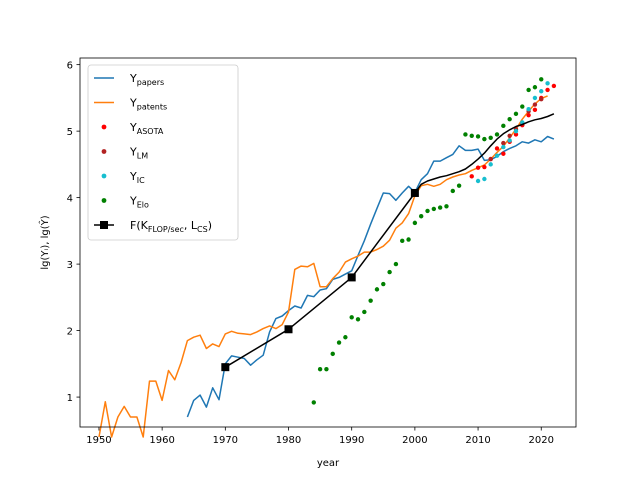  I want to click on legend-entry-y-asota: YASOTA, so click(132, 128).